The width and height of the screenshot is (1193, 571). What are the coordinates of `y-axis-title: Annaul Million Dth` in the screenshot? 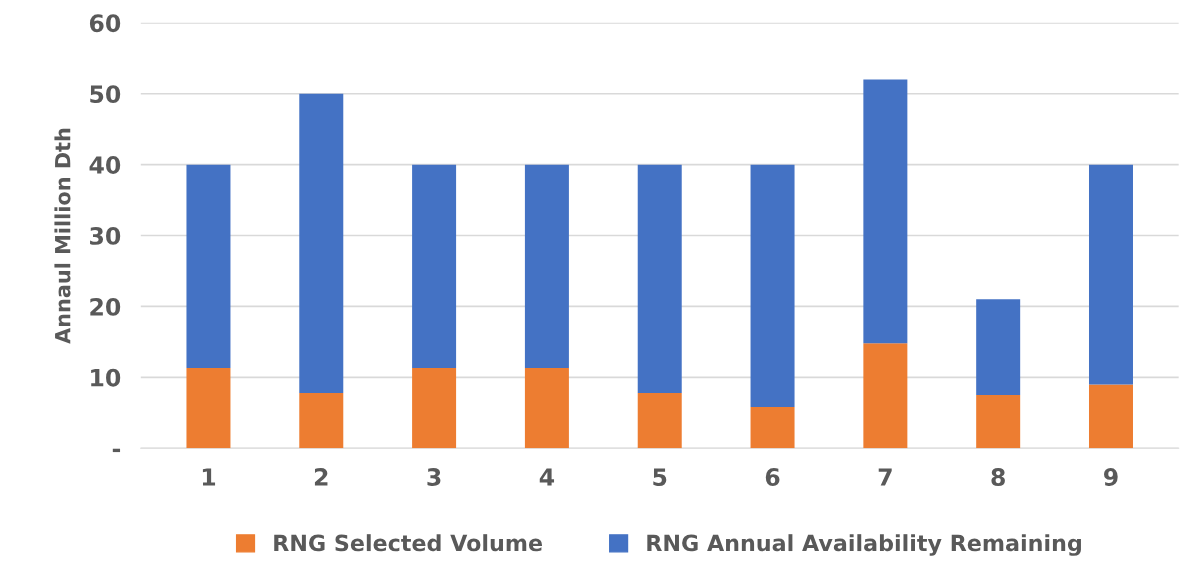 It's located at (62, 236).